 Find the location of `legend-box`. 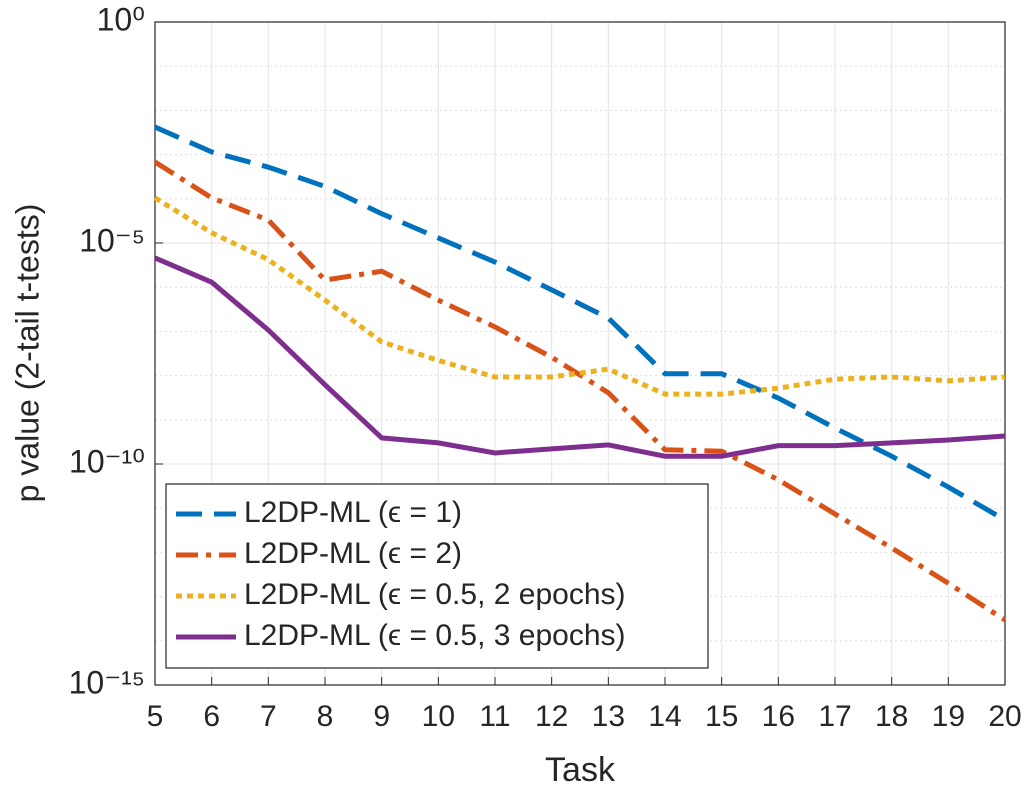

legend-box is located at coordinates (437, 576).